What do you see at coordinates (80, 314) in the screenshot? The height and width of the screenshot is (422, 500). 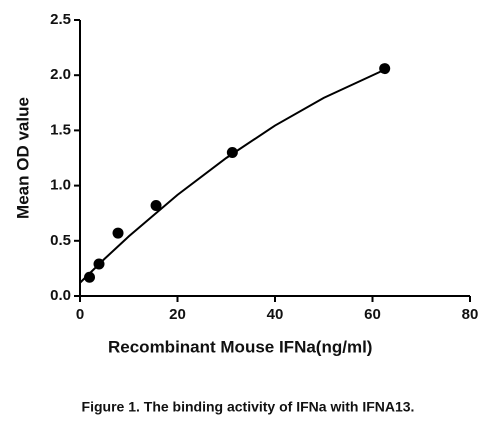 I see `x-tick-label: 0` at bounding box center [80, 314].